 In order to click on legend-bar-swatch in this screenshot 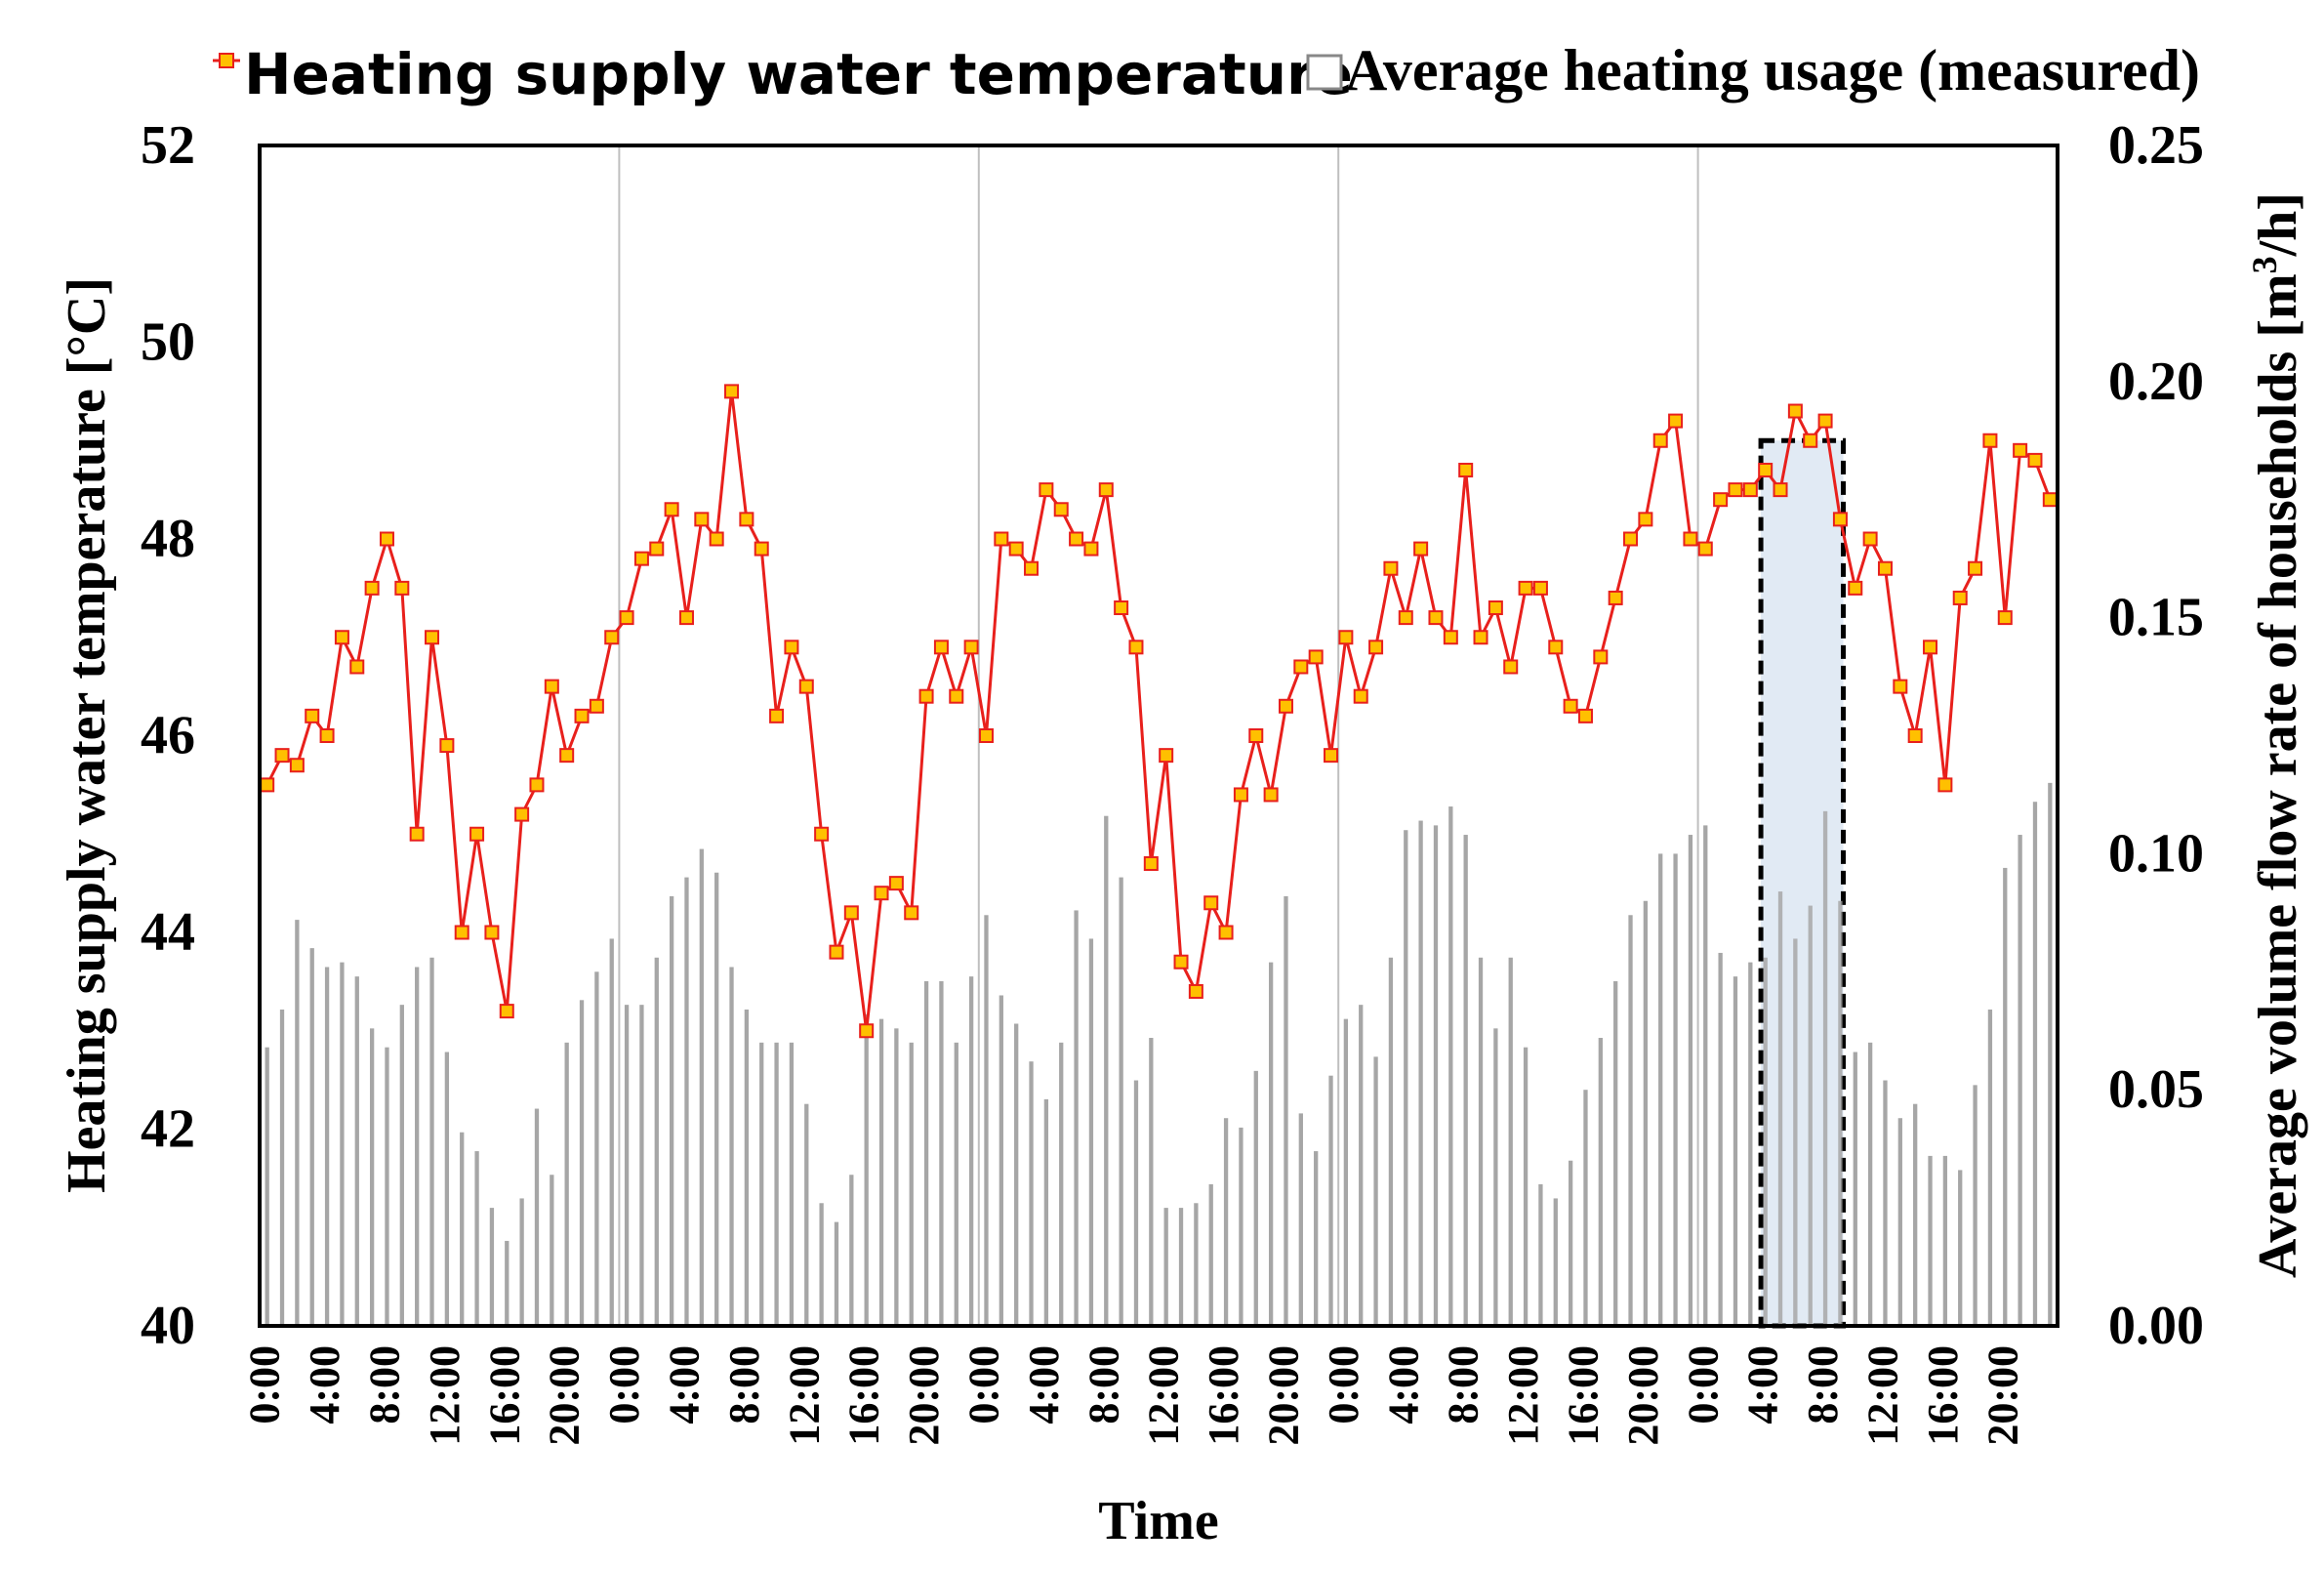, I will do `click(1324, 72)`.